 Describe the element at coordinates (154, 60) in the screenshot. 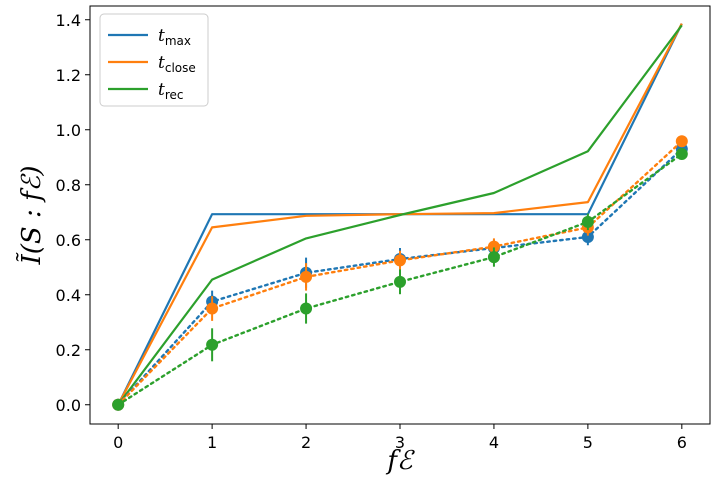

I see `legend-box` at that location.